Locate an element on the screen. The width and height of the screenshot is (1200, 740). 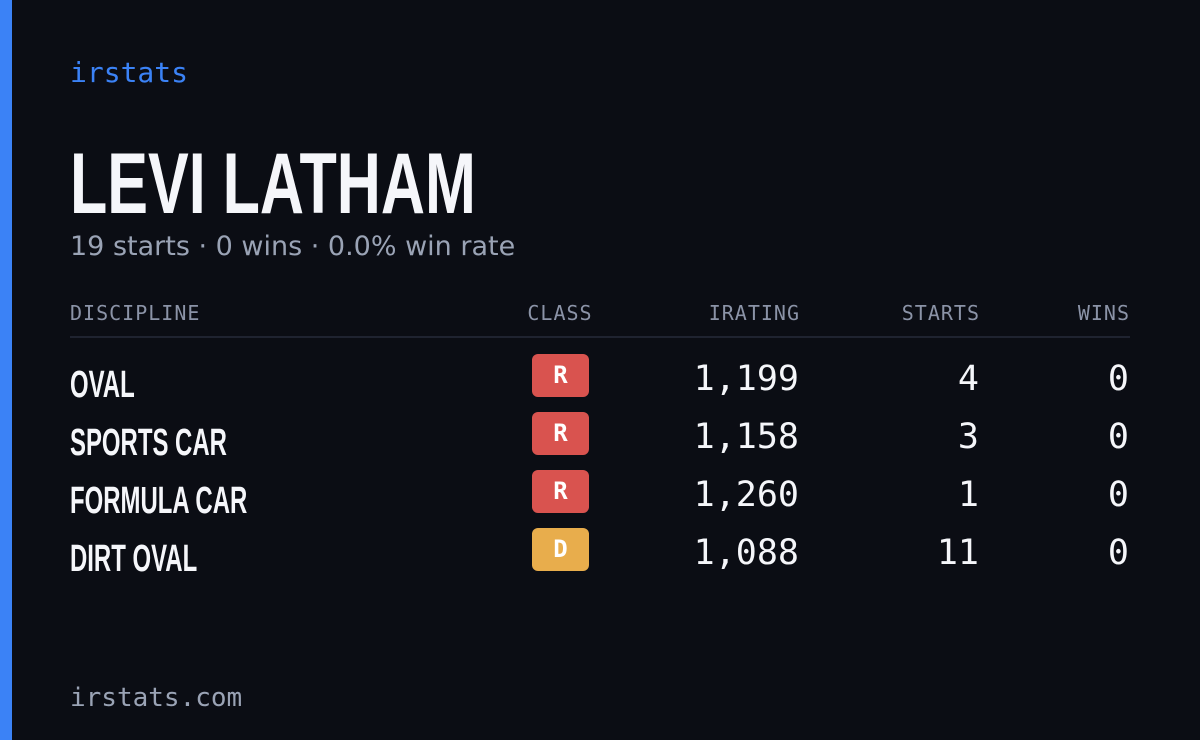
discipline: FORMULA CAR is located at coordinates (158, 499).